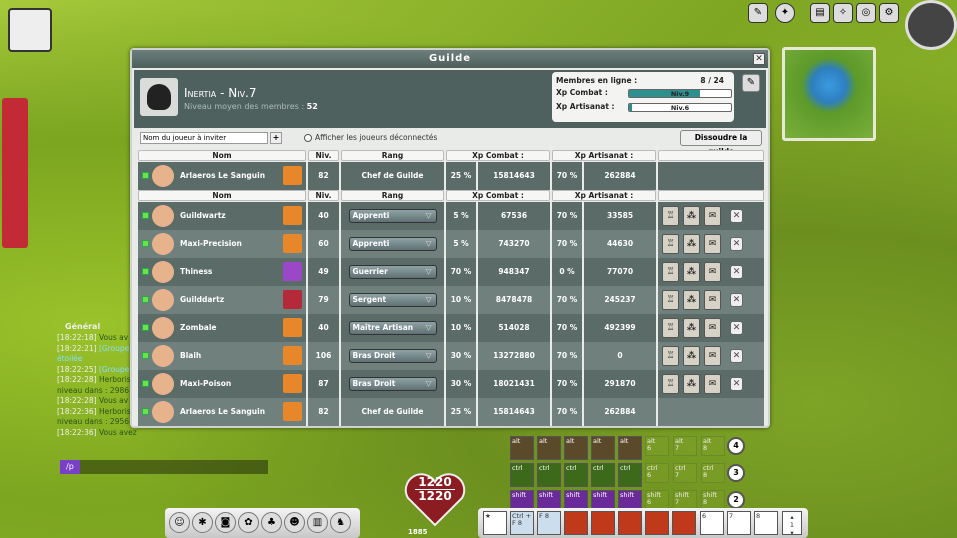  What do you see at coordinates (931, 25) in the screenshot?
I see `clock-icon` at bounding box center [931, 25].